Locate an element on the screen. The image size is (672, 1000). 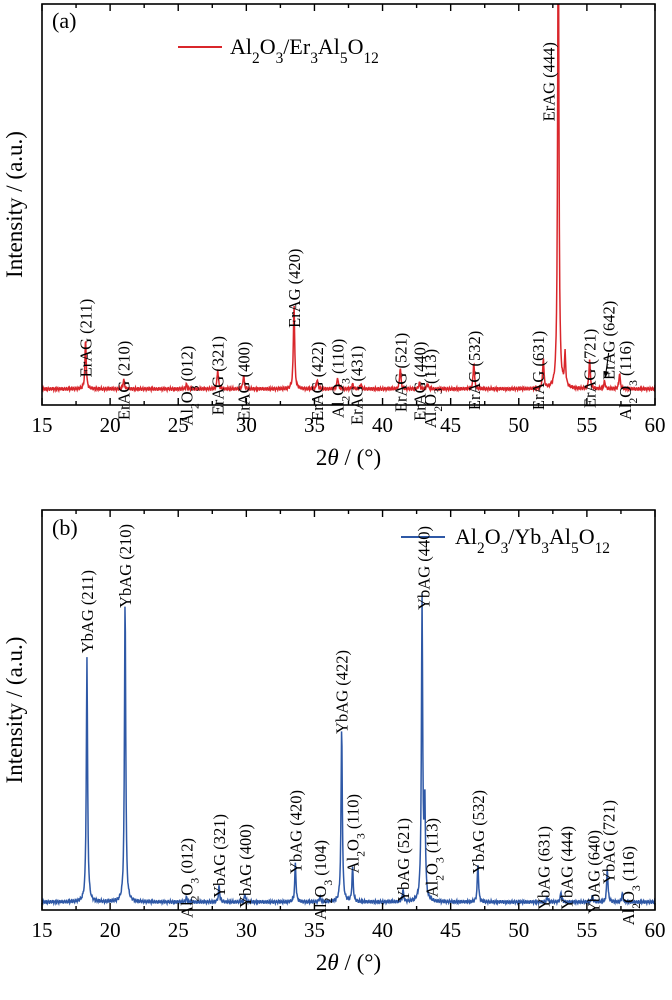
peak-label: YbAG (440) is located at coordinates (423, 568).